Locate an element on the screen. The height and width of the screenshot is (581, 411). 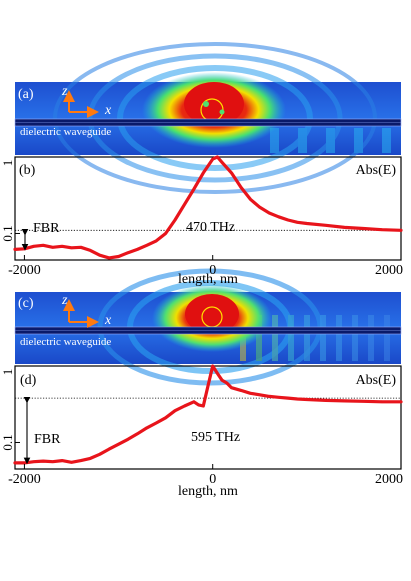
fbr-label-d: FBR is located at coordinates (47, 439).